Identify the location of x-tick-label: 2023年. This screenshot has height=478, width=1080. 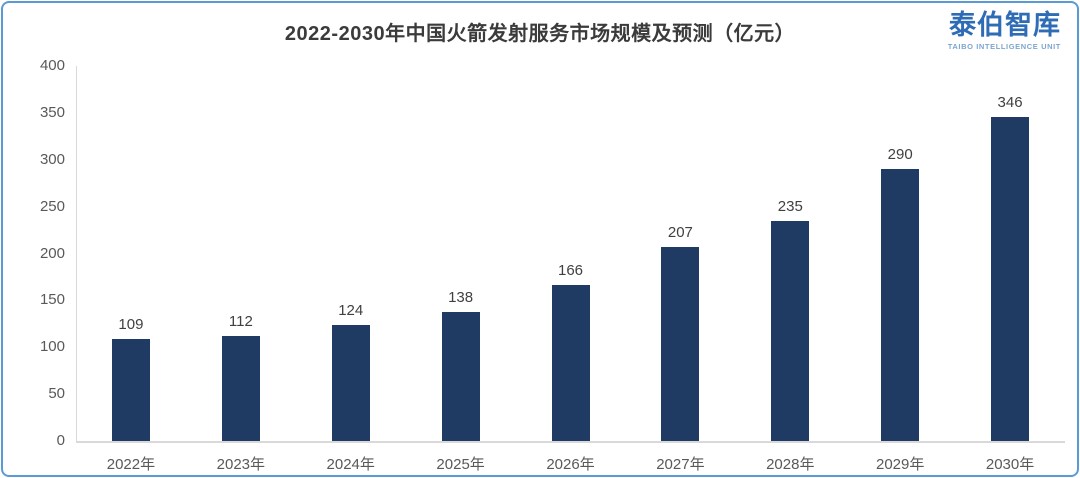
(241, 464).